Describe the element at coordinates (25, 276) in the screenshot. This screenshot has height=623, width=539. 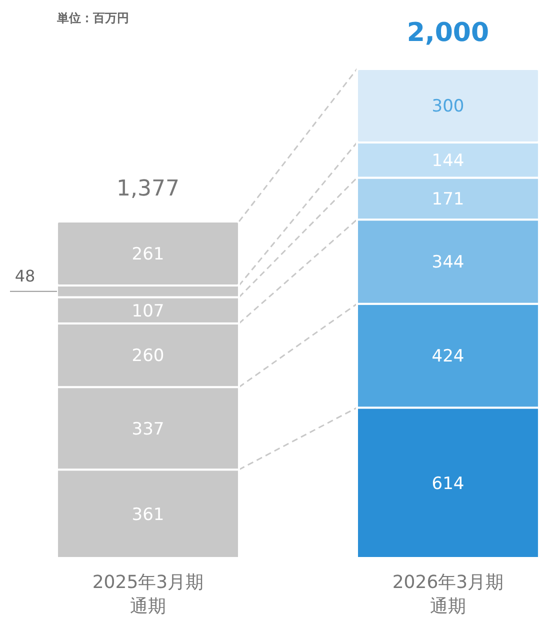
I see `data-label: 48` at that location.